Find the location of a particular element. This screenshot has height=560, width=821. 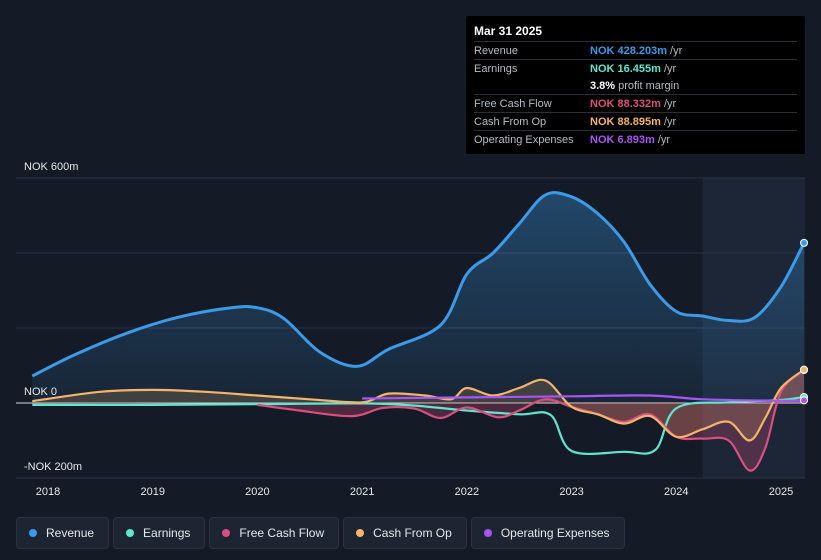

legend-item-cash-from-op: Cash From Op is located at coordinates (405, 533).